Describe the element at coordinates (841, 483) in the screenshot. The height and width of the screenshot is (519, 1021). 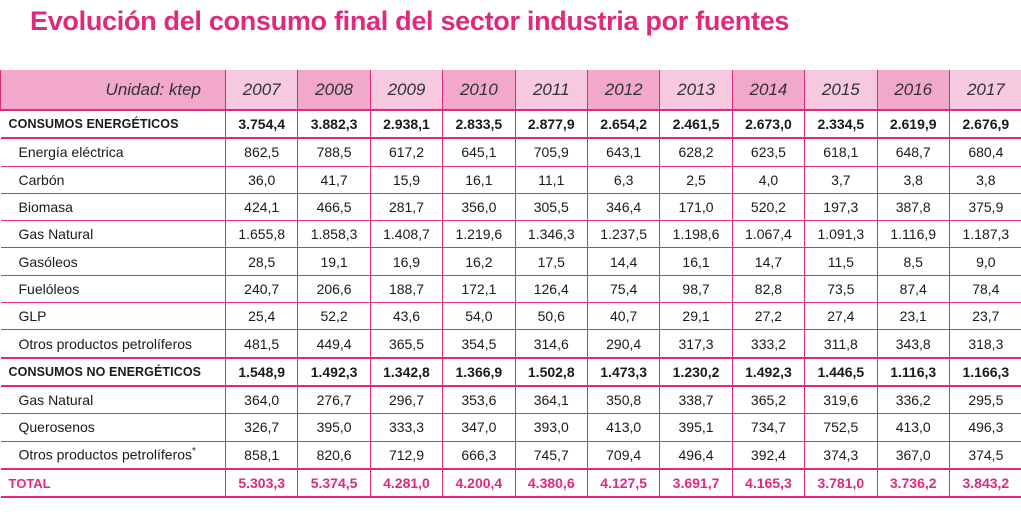
I see `value-cell: 3.781,0` at that location.